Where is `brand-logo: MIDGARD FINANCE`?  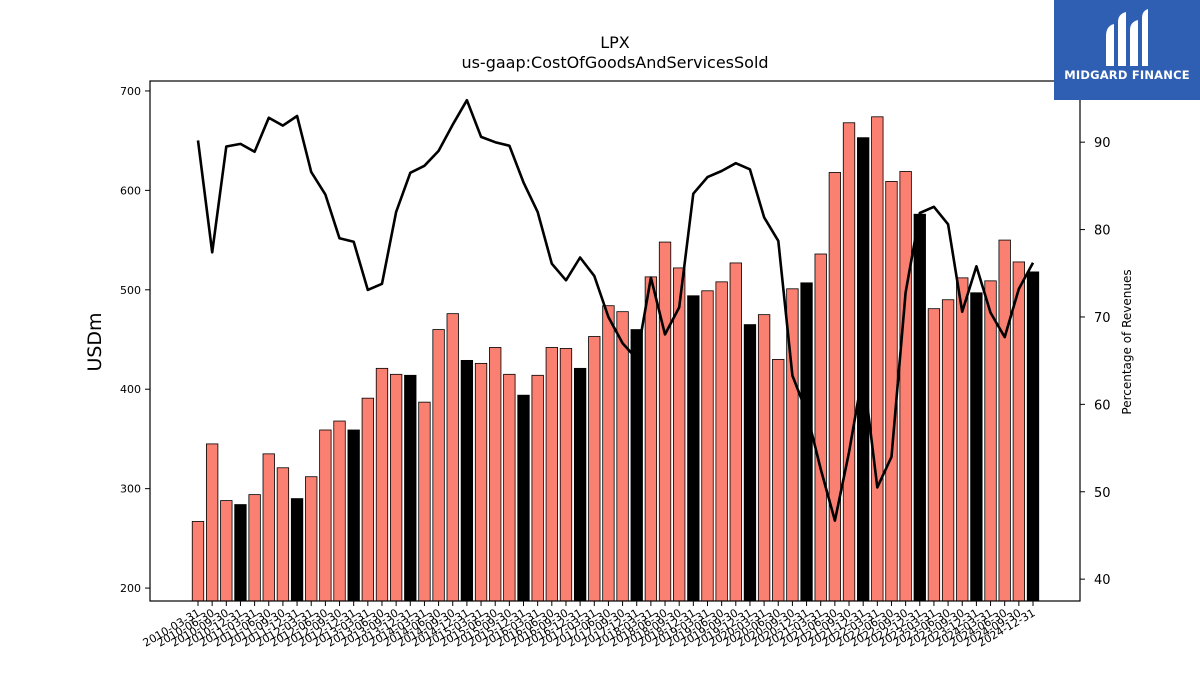
brand-logo: MIDGARD FINANCE is located at coordinates (1127, 50).